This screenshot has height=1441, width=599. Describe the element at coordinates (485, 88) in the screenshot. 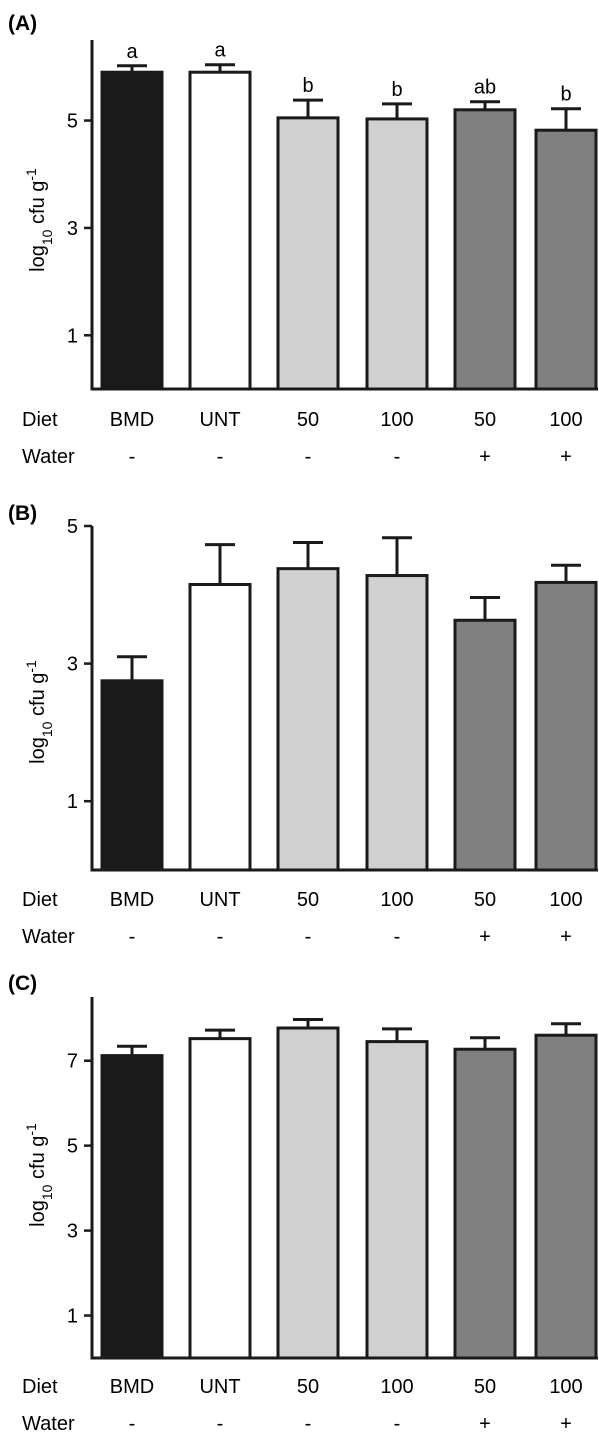

I see `significance-label: ab` at that location.